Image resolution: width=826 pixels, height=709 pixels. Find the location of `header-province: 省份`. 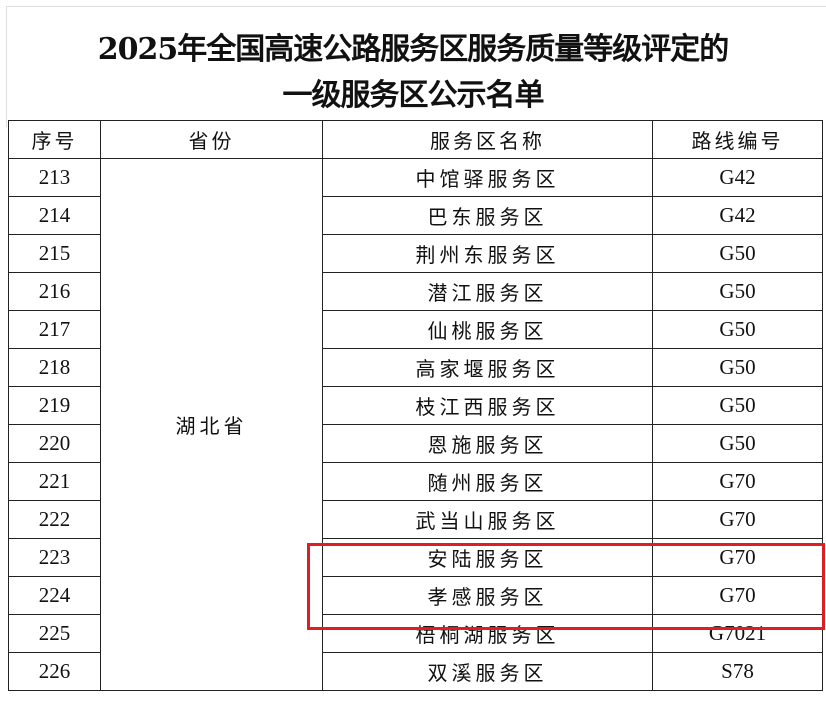

header-province: 省份 is located at coordinates (211, 139).